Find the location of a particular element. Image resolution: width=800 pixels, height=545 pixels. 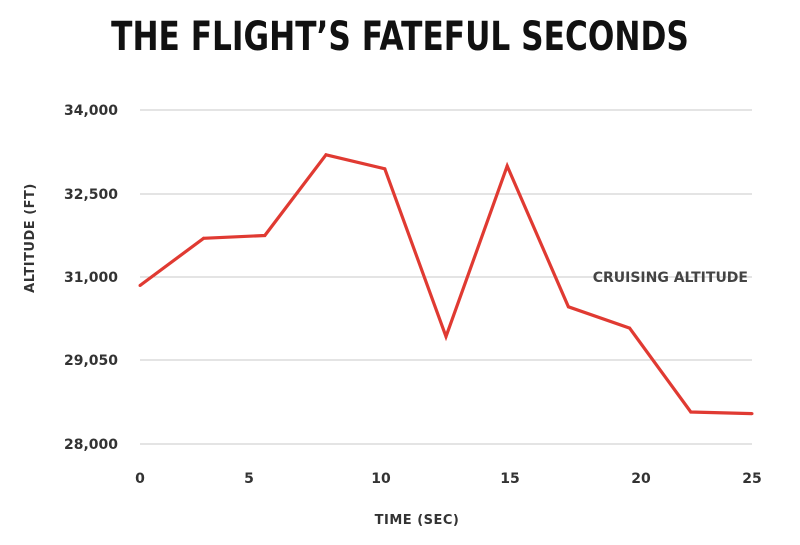

cruising-altitude-annotation: CRUISING ALTITUDE is located at coordinates (670, 278).